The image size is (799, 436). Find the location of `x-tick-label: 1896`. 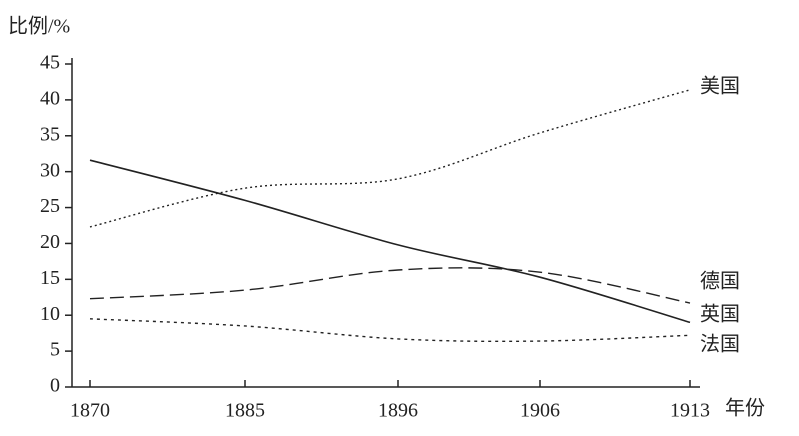

x-tick-label: 1896 is located at coordinates (398, 411).